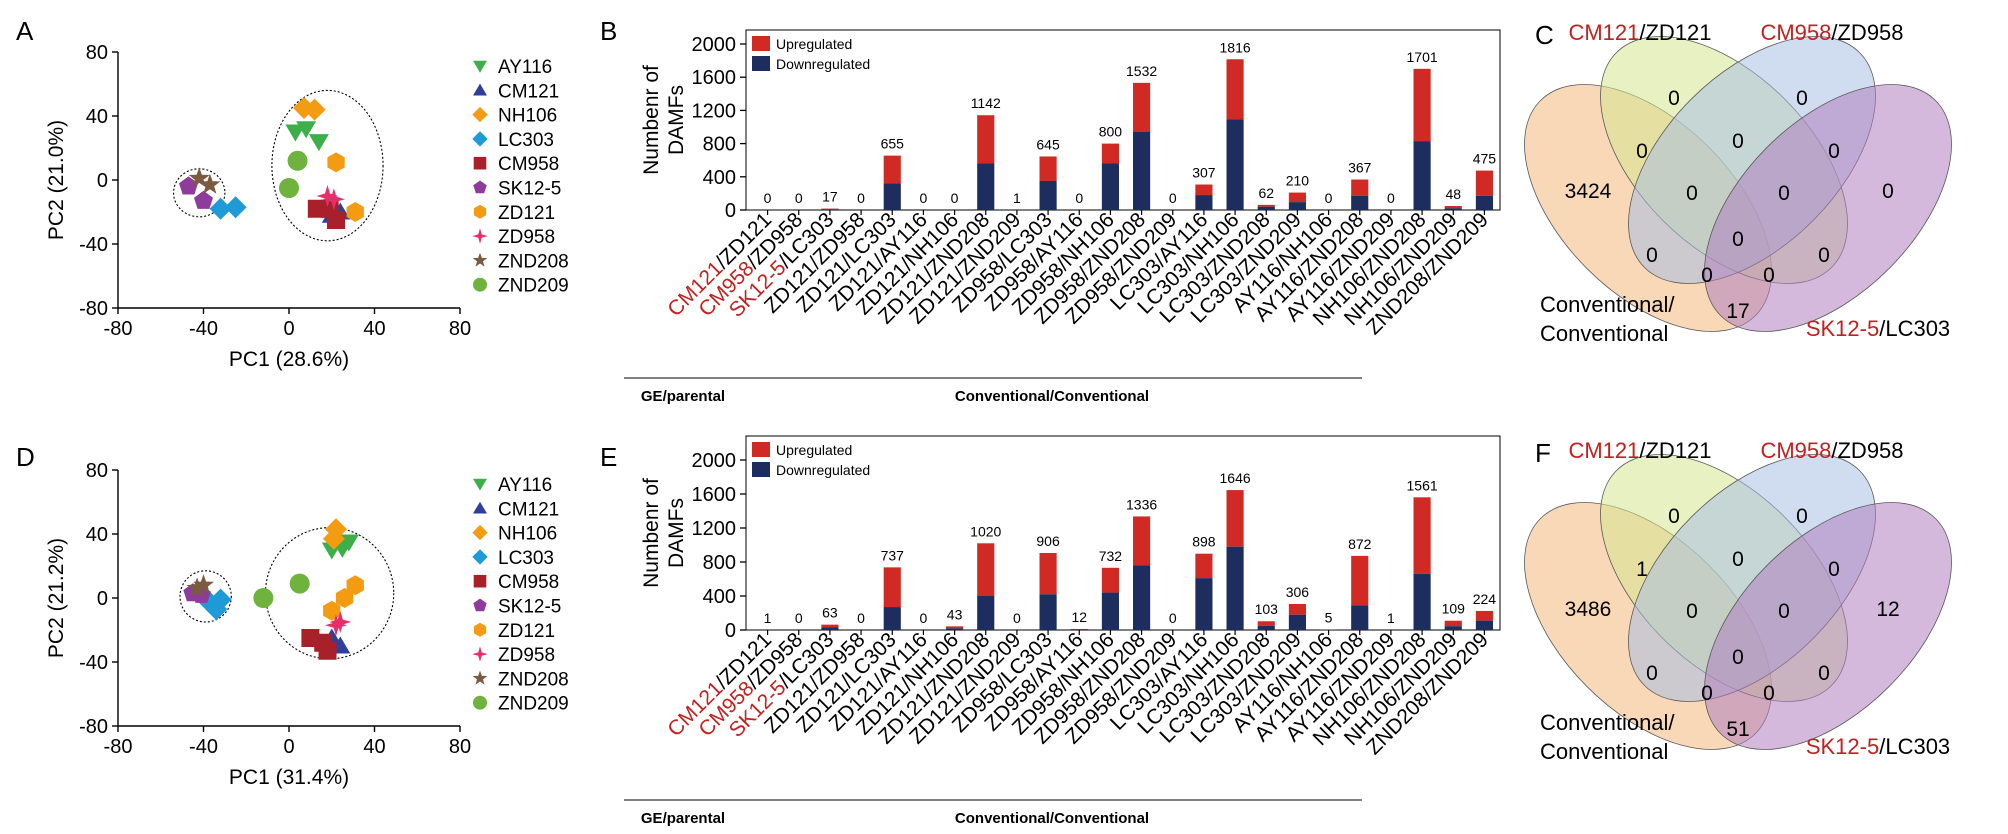  What do you see at coordinates (533, 704) in the screenshot?
I see `legend-label-znd209: ZND209` at bounding box center [533, 704].